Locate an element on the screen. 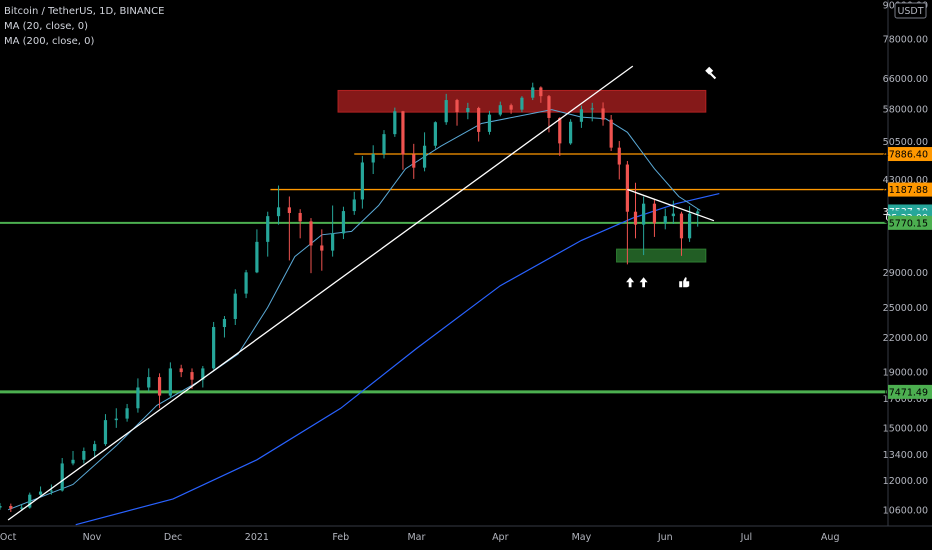  y-tick-label: 12000.00 is located at coordinates (905, 481).